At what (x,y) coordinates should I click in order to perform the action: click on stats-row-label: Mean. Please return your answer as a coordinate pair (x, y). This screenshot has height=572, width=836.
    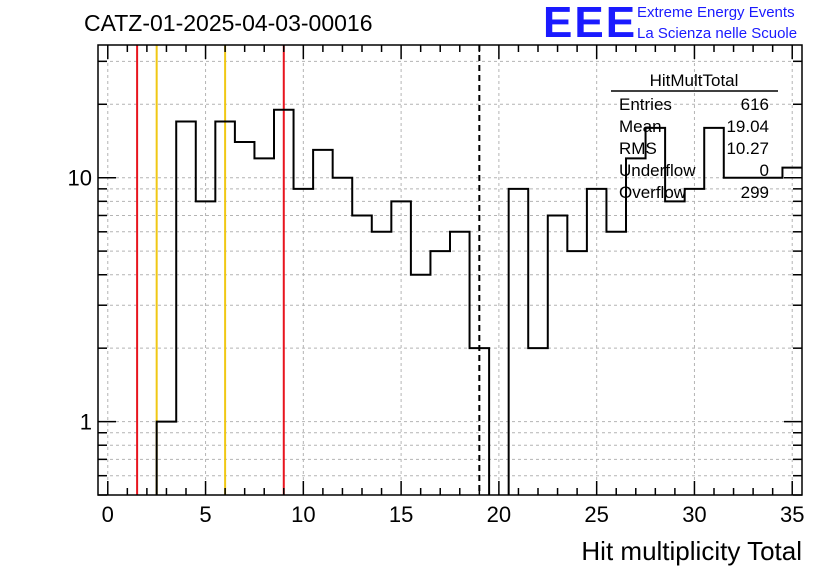
    Looking at the image, I should click on (640, 126).